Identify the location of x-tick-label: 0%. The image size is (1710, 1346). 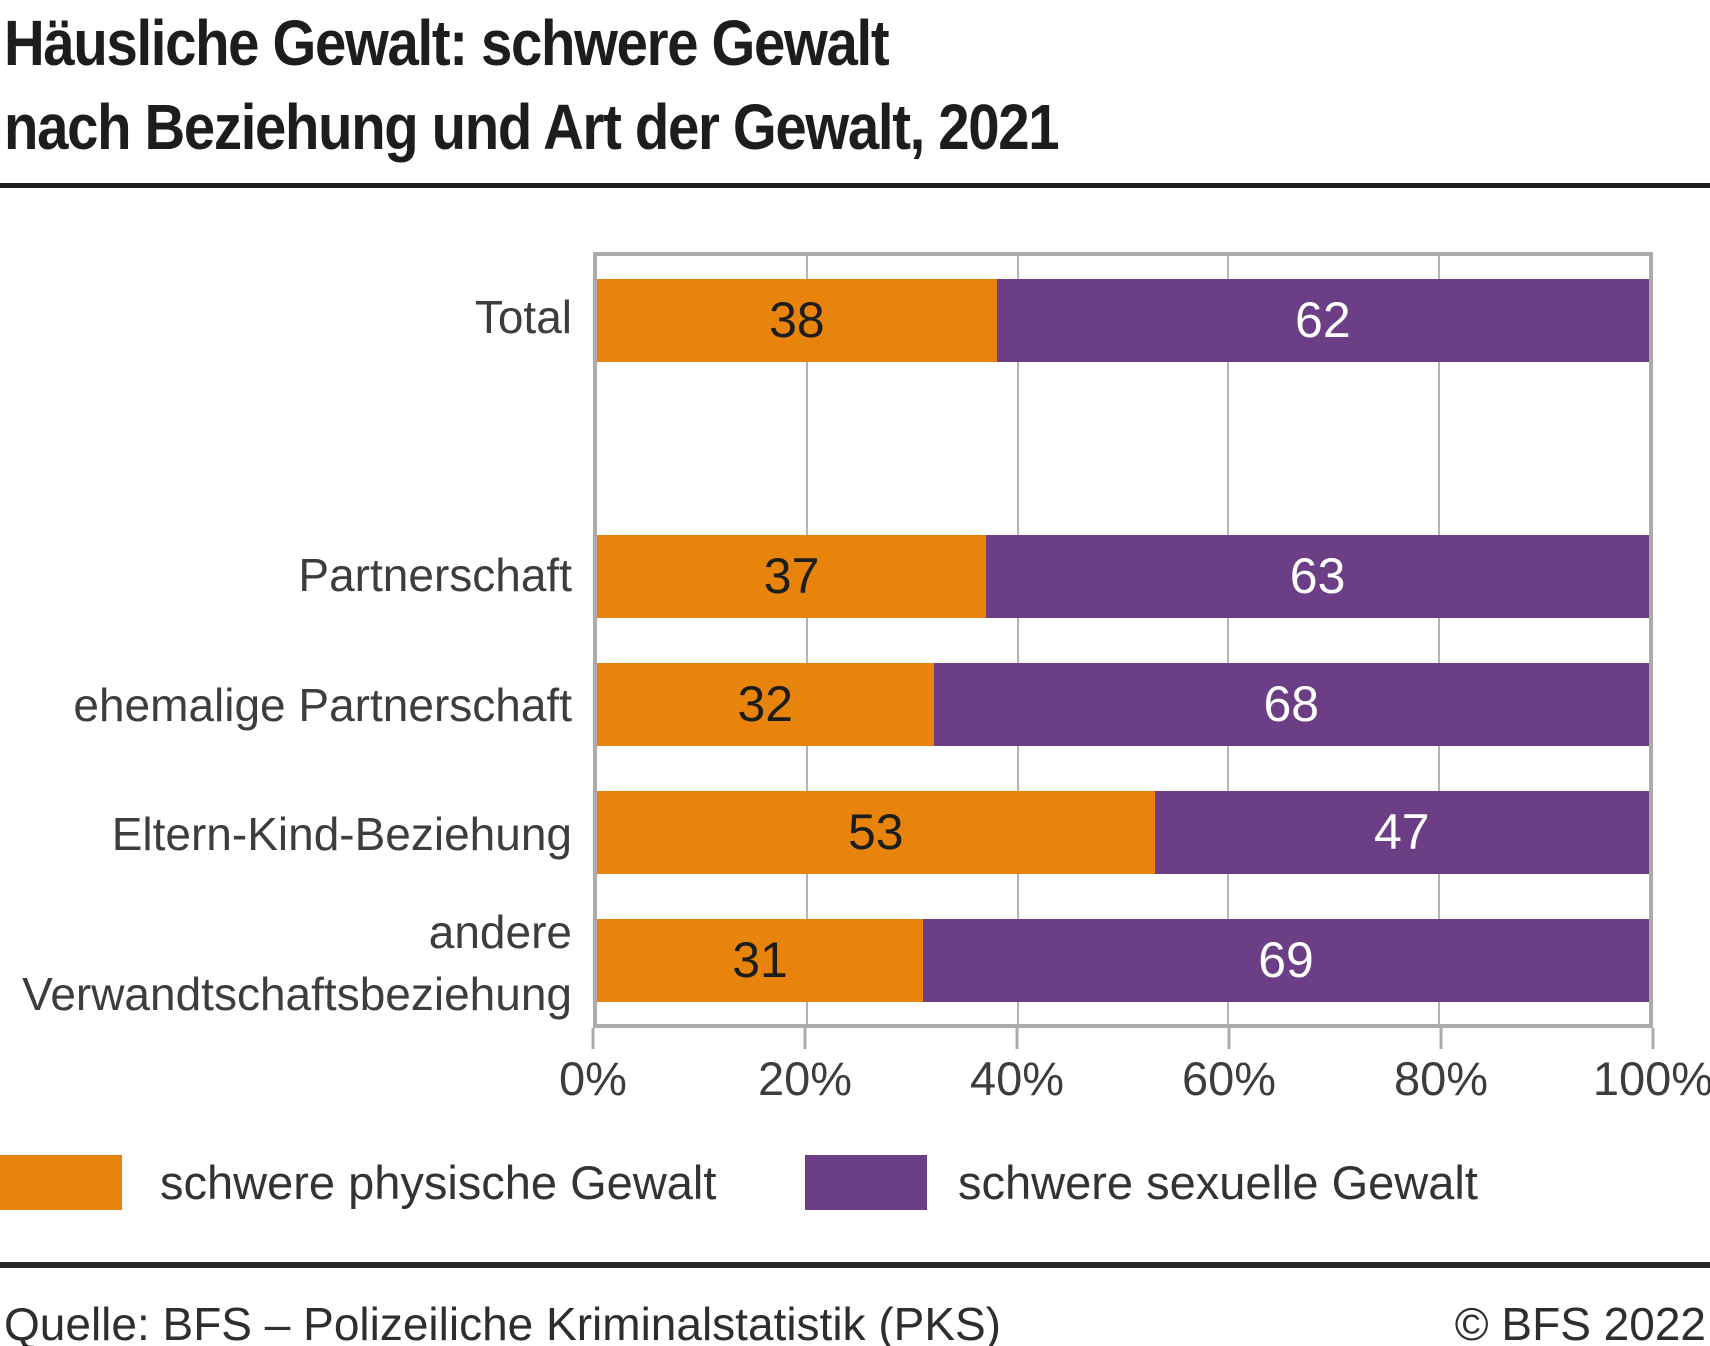
(593, 1078).